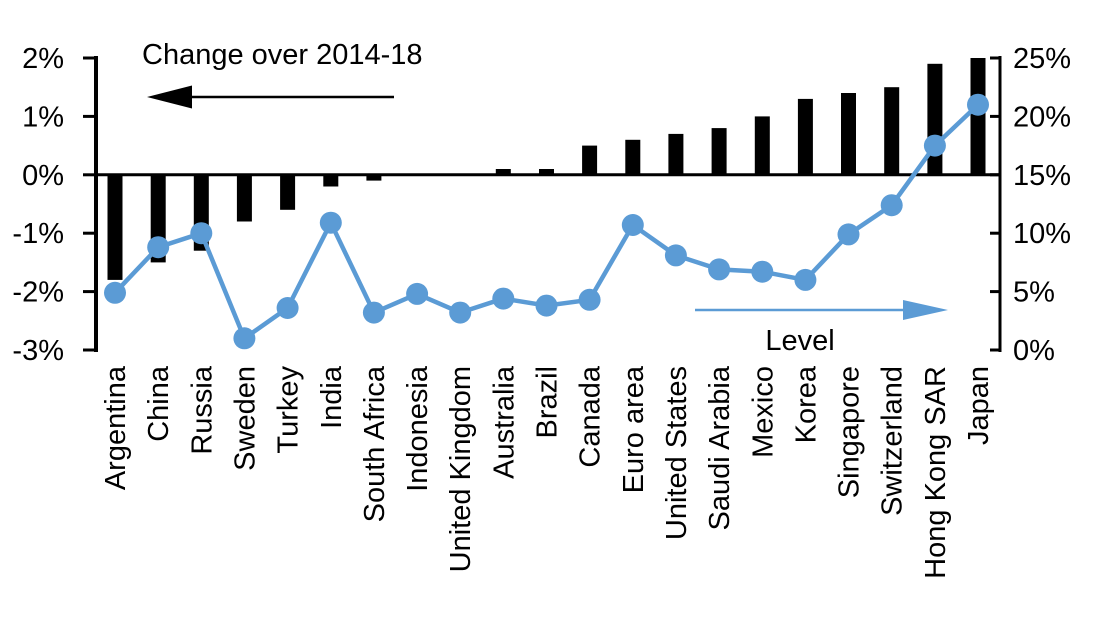 The image size is (1102, 619). What do you see at coordinates (848, 234) in the screenshot?
I see `marker-Singapore` at bounding box center [848, 234].